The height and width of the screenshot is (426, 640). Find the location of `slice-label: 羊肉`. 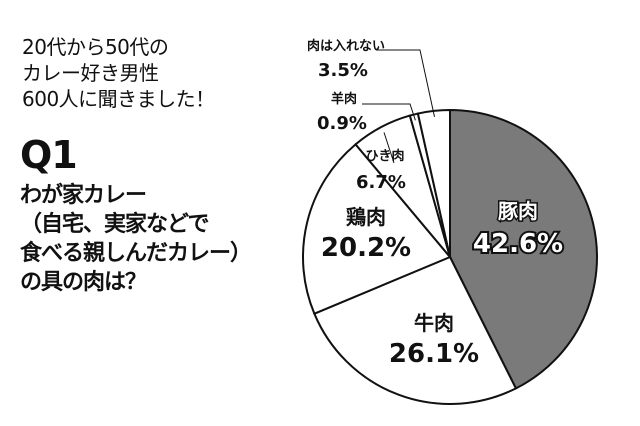

slice-label: 羊肉 is located at coordinates (344, 99).